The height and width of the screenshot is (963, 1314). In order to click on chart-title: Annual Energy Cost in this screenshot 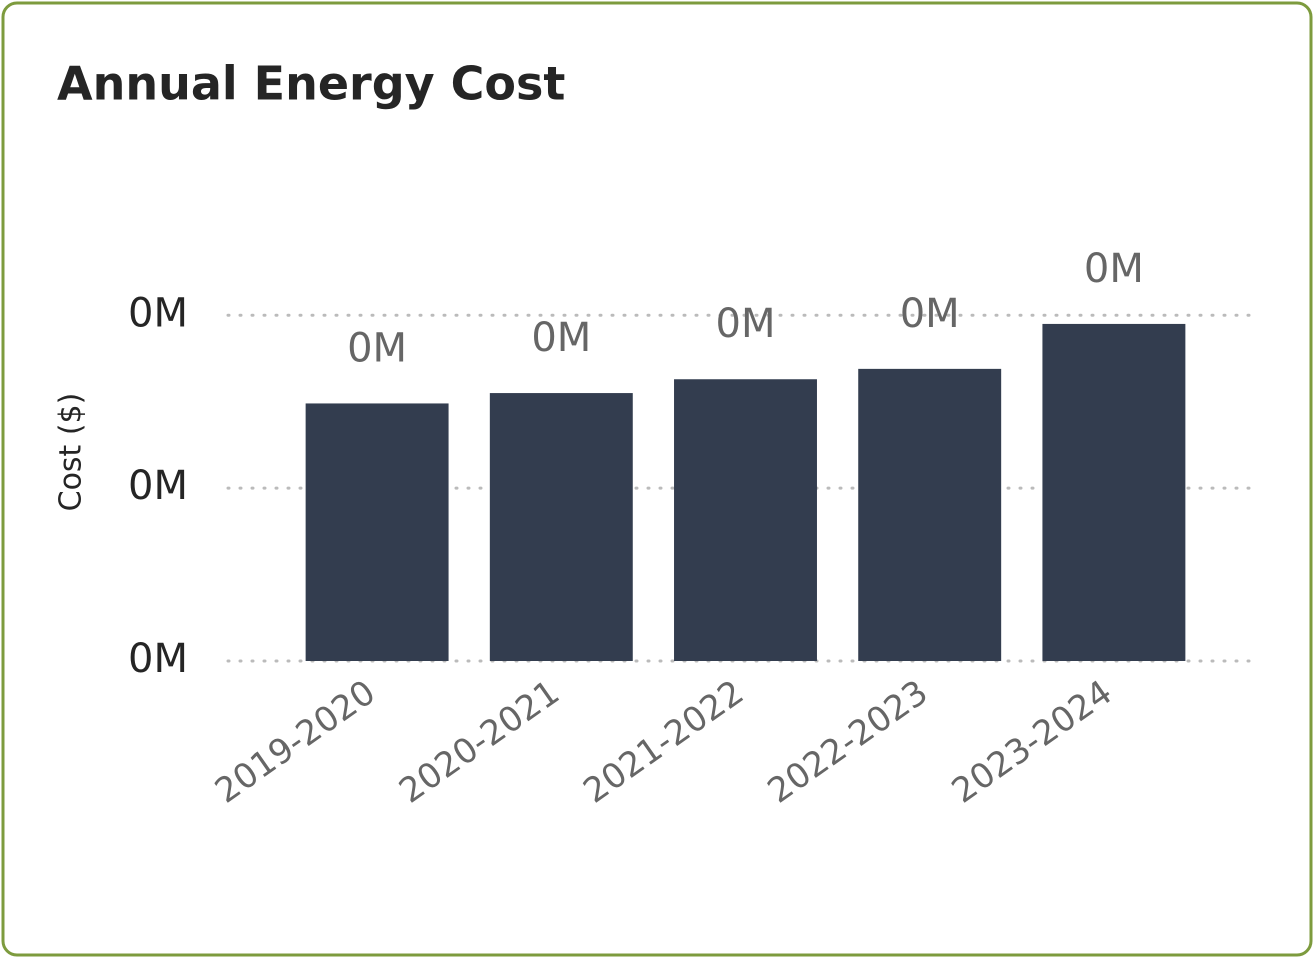, I will do `click(311, 84)`.